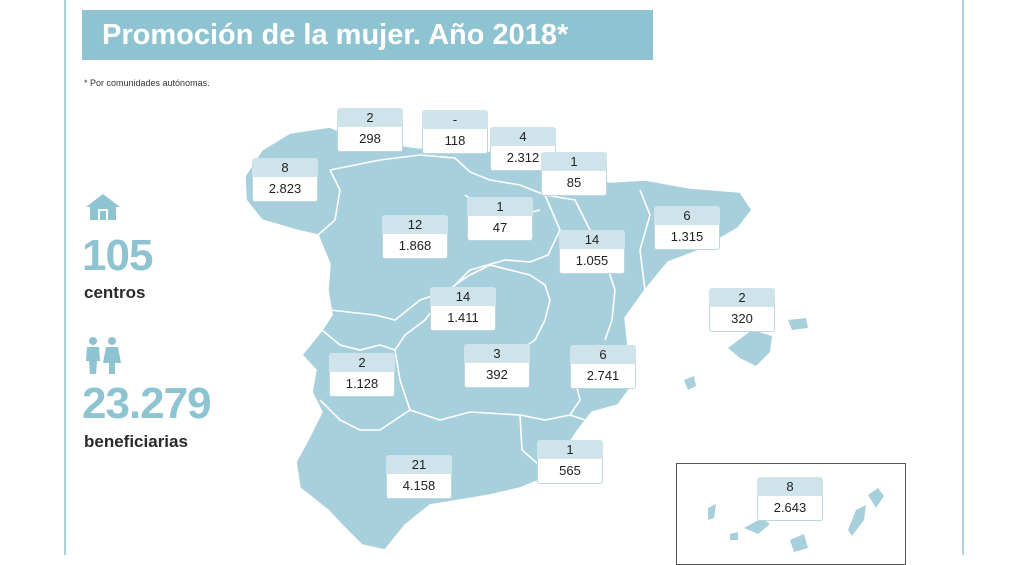 This screenshot has width=1024, height=565. What do you see at coordinates (115, 292) in the screenshot?
I see `centers-label: centros` at bounding box center [115, 292].